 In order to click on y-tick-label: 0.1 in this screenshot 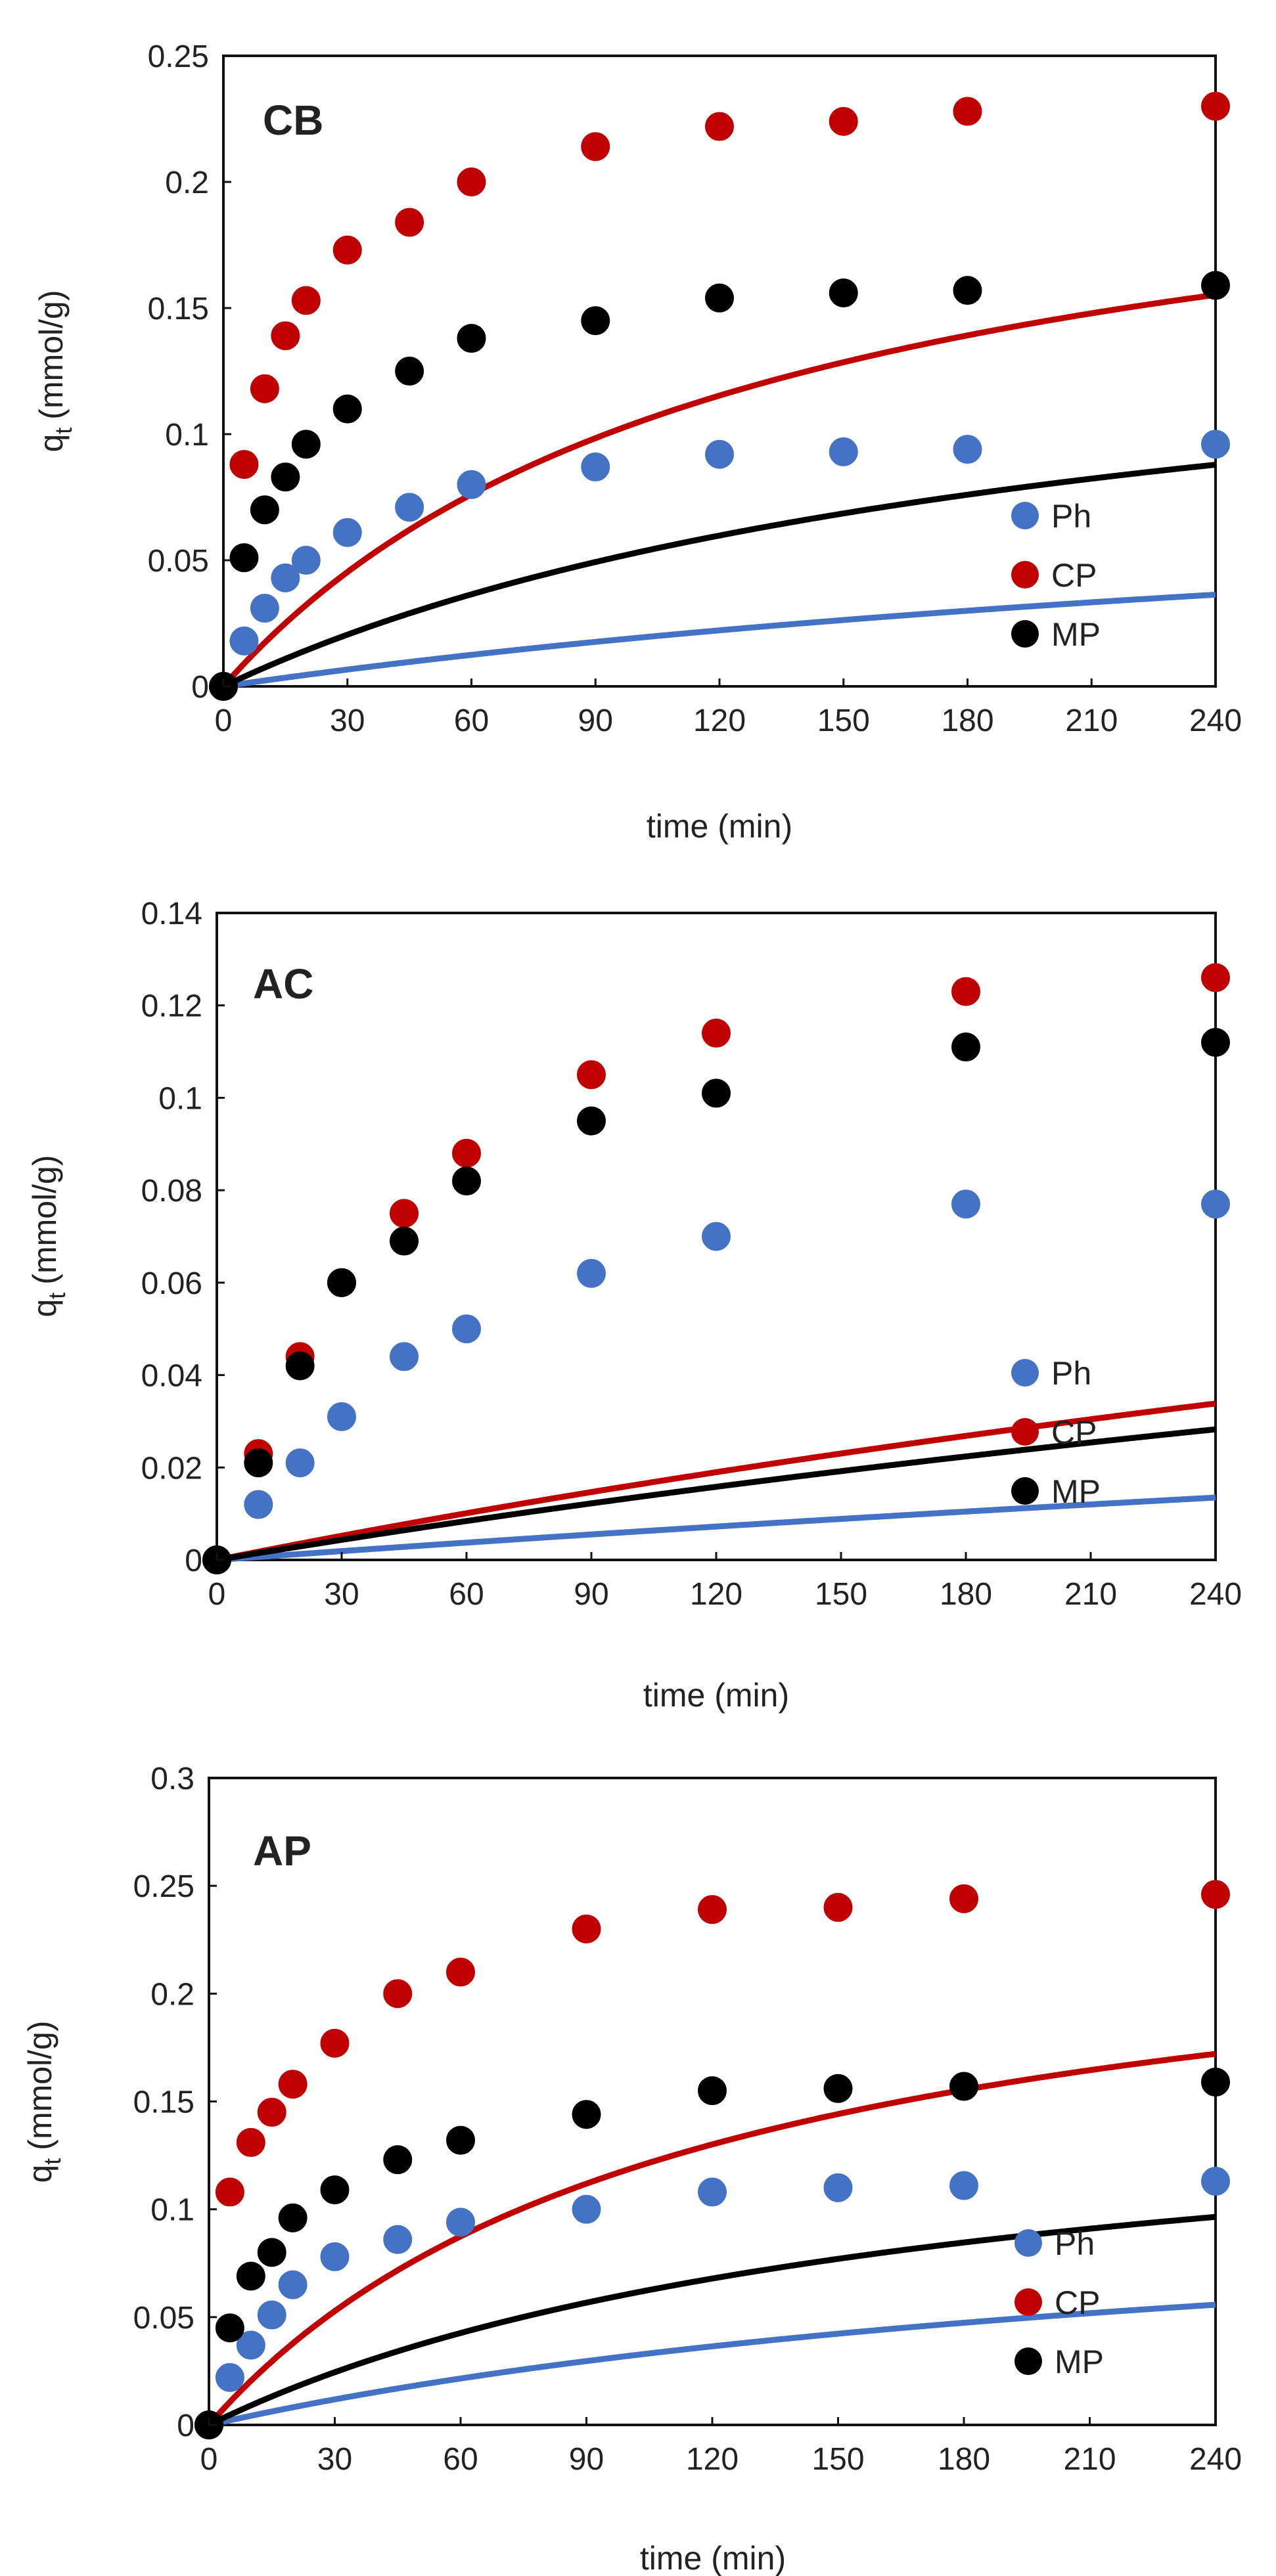, I will do `click(187, 435)`.